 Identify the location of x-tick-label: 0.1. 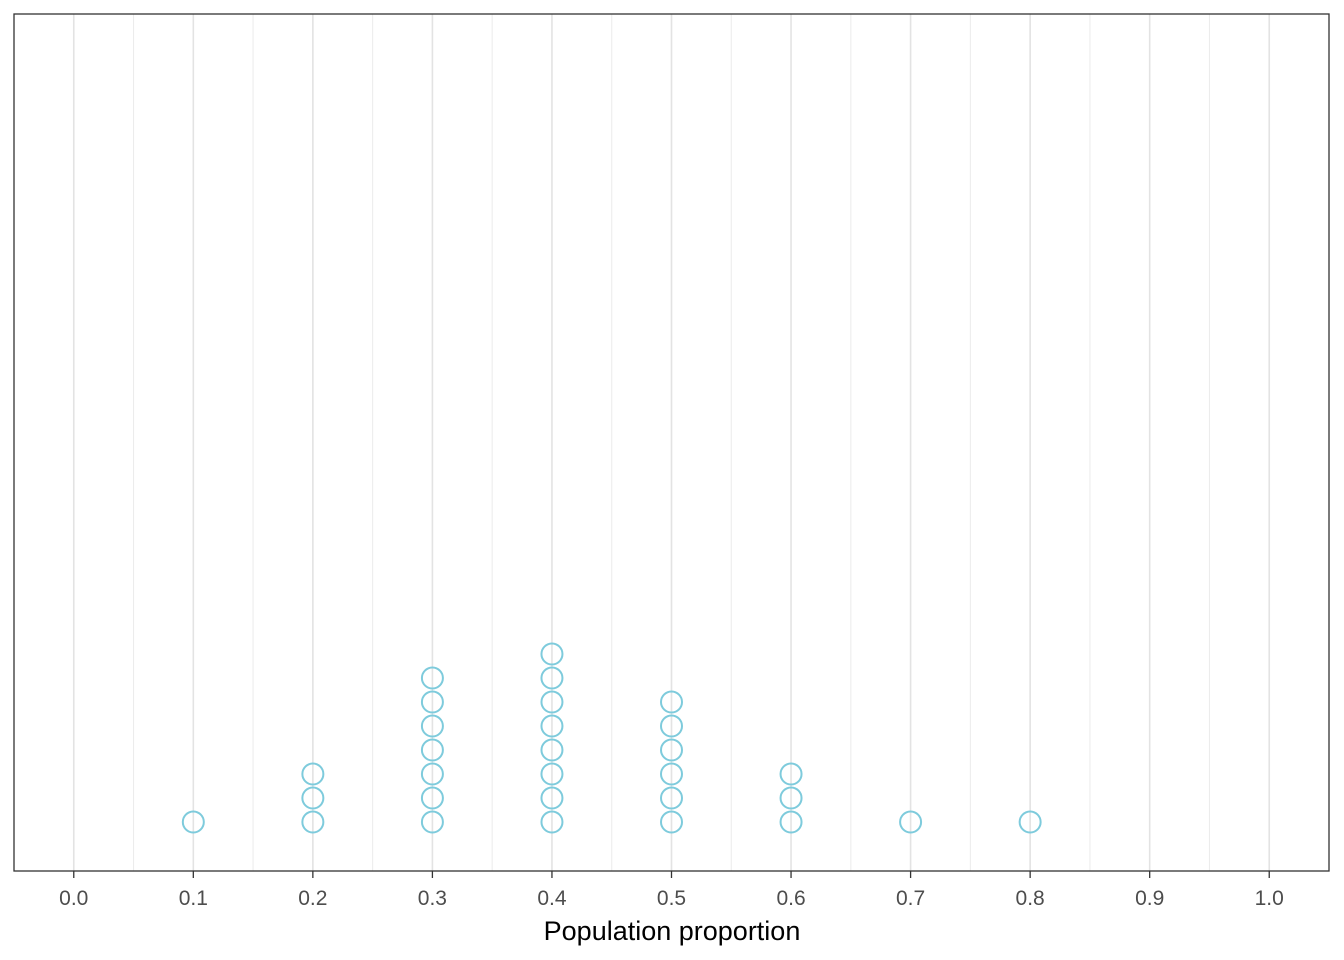
(193, 898).